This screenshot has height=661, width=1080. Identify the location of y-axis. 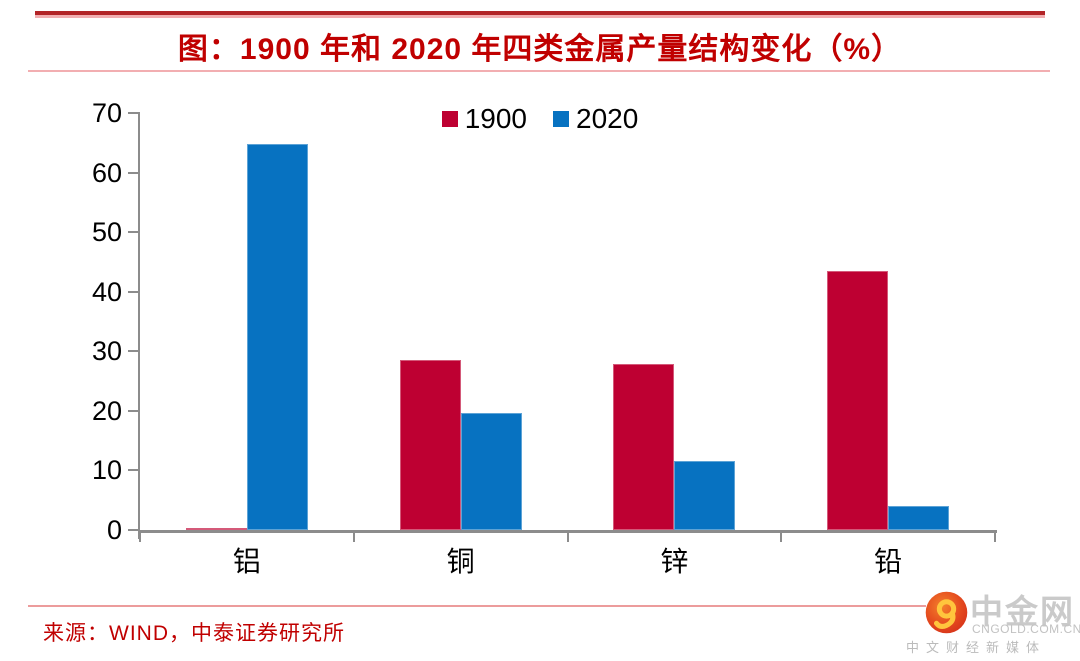
(139, 325).